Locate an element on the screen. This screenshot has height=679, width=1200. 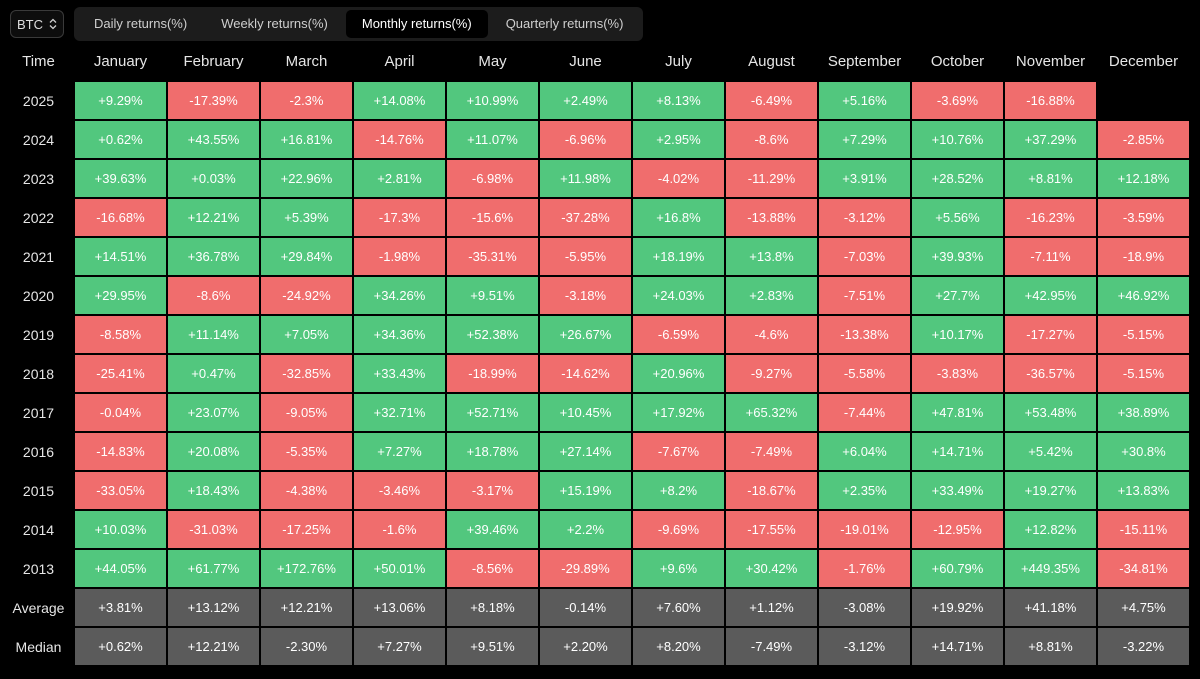
row-year: 2015 is located at coordinates (38, 490).